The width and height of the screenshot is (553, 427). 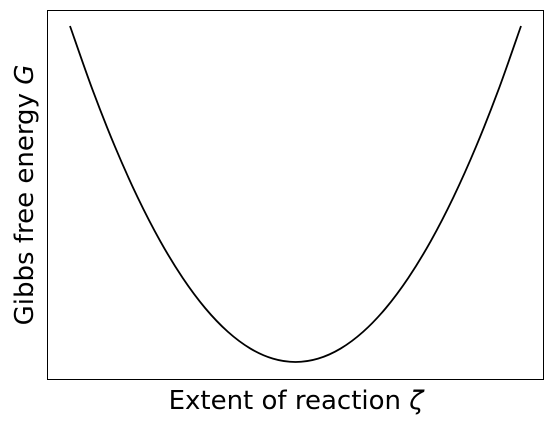 What do you see at coordinates (25, 209) in the screenshot?
I see `y-axis-label-text: Gibbs free energy` at bounding box center [25, 209].